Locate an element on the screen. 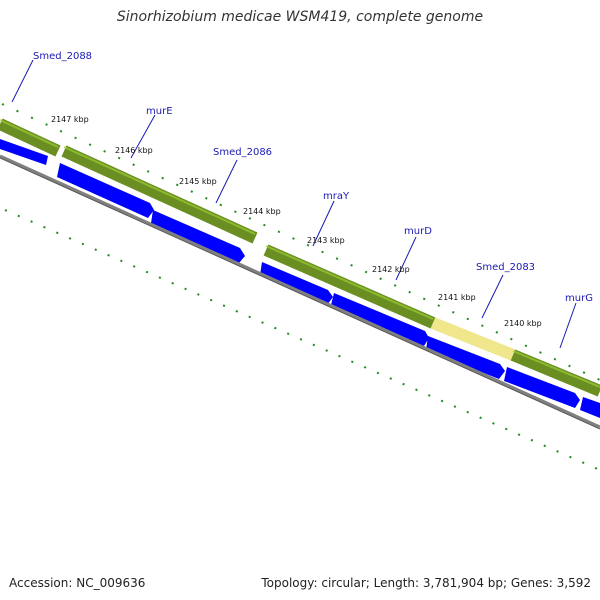  gene-label-smed-2086: Smed_2086 is located at coordinates (242, 152).